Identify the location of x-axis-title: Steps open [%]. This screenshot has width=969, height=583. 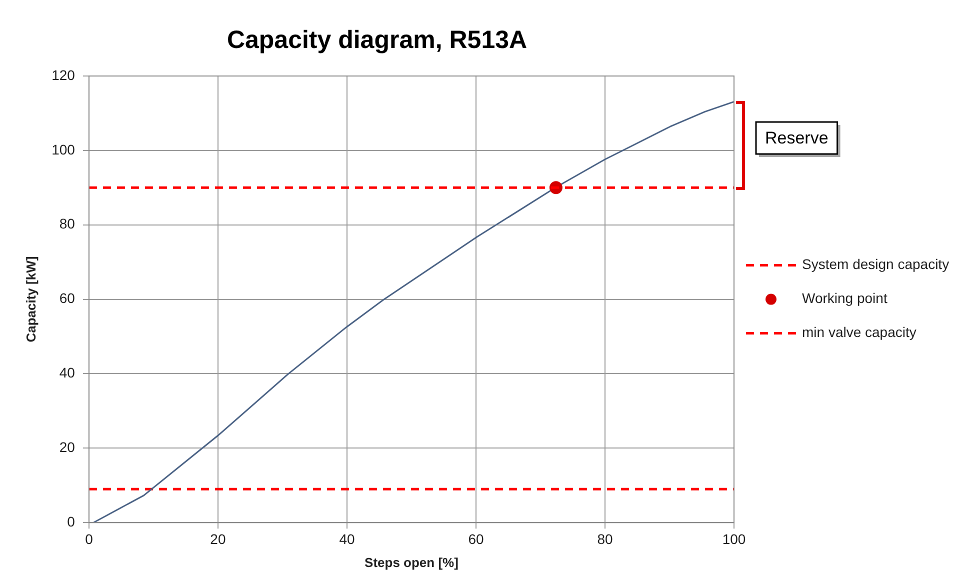
(411, 562).